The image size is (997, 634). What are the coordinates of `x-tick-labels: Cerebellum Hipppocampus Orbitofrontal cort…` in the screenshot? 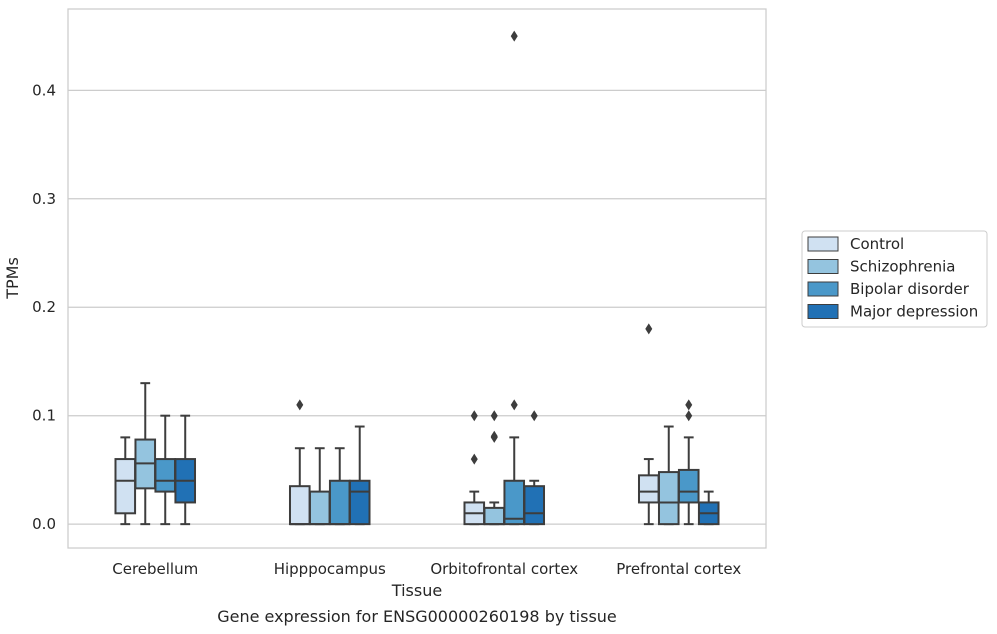 It's located at (426, 569).